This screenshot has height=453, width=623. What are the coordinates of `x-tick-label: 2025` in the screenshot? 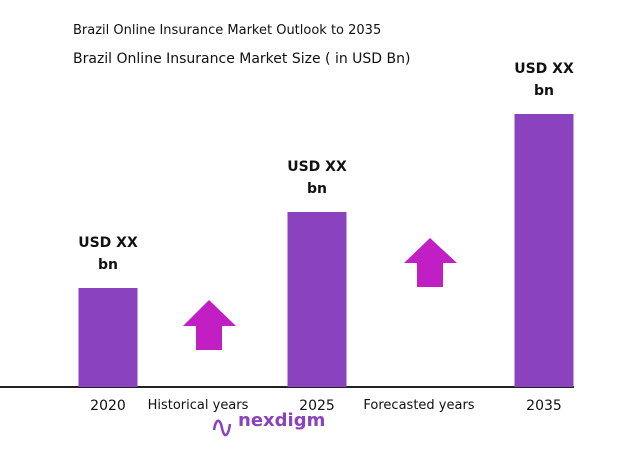 It's located at (317, 406).